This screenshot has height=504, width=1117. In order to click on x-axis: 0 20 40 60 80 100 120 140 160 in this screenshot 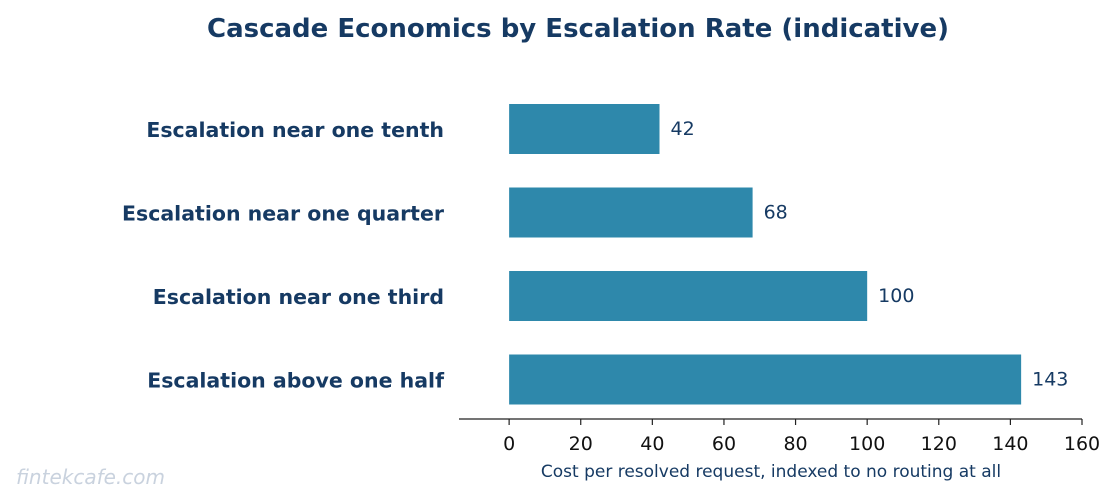, I will do `click(779, 436)`.